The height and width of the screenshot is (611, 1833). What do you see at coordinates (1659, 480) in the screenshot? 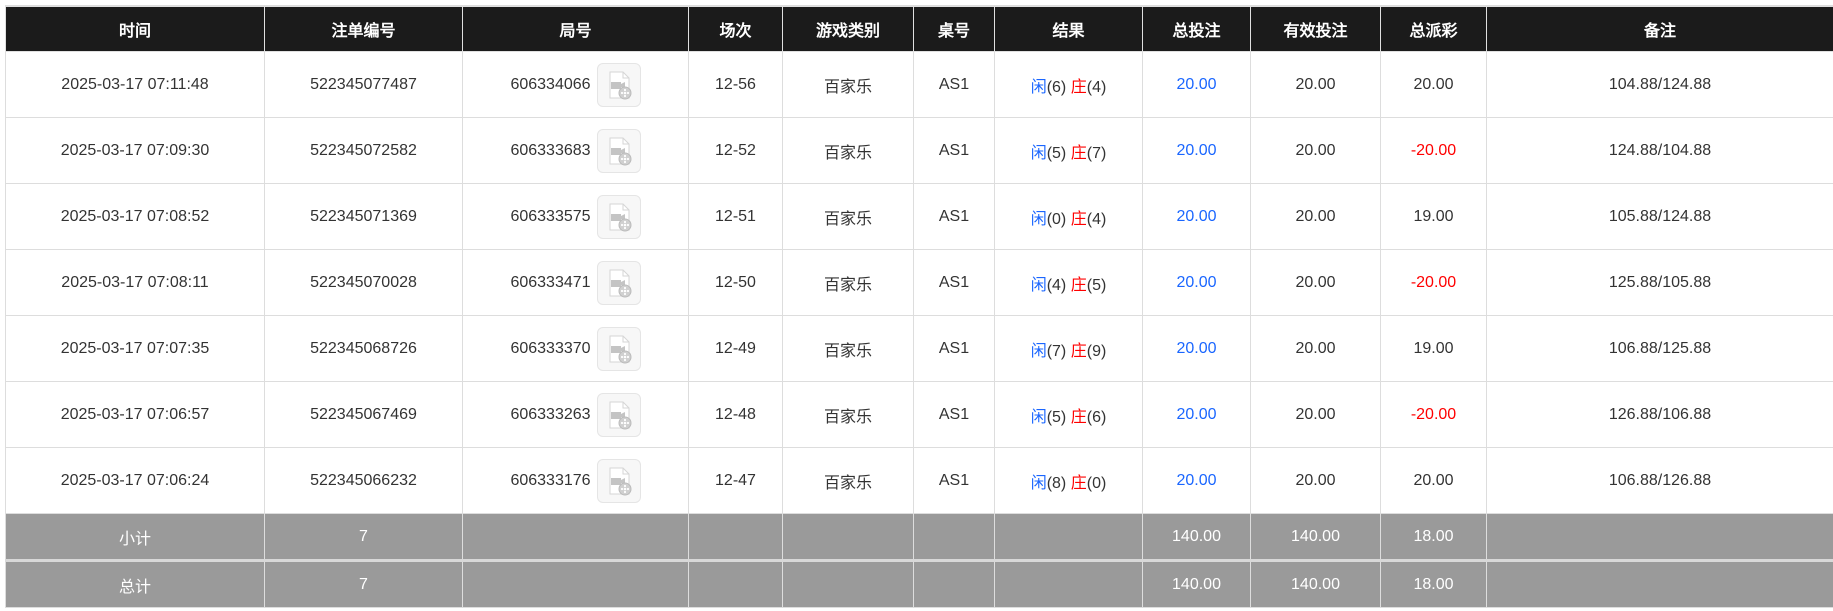
I see `note-cell: 106.88/126.88` at bounding box center [1659, 480].